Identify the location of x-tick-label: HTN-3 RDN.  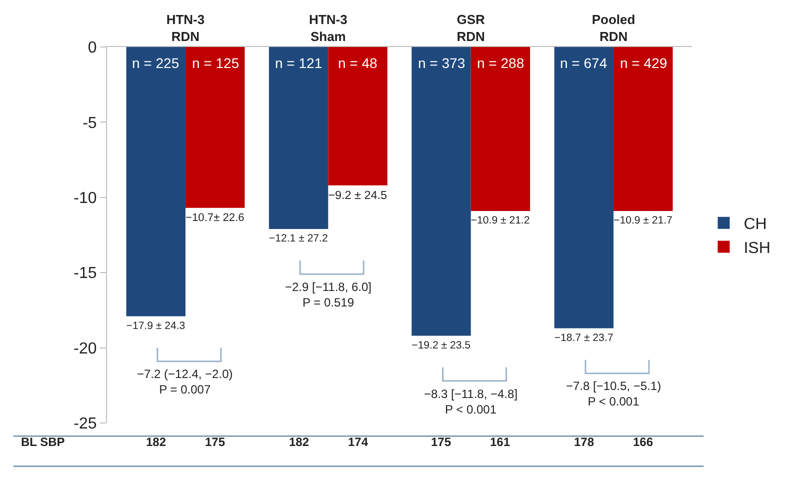
(185, 28).